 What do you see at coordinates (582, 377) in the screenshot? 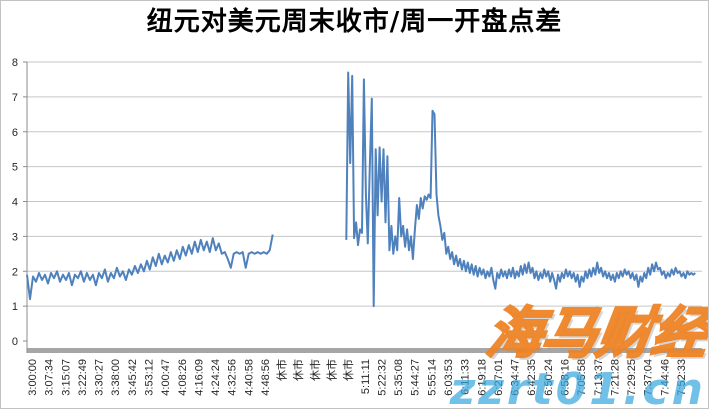
I see `x-tick-label: 7:05:58` at bounding box center [582, 377].